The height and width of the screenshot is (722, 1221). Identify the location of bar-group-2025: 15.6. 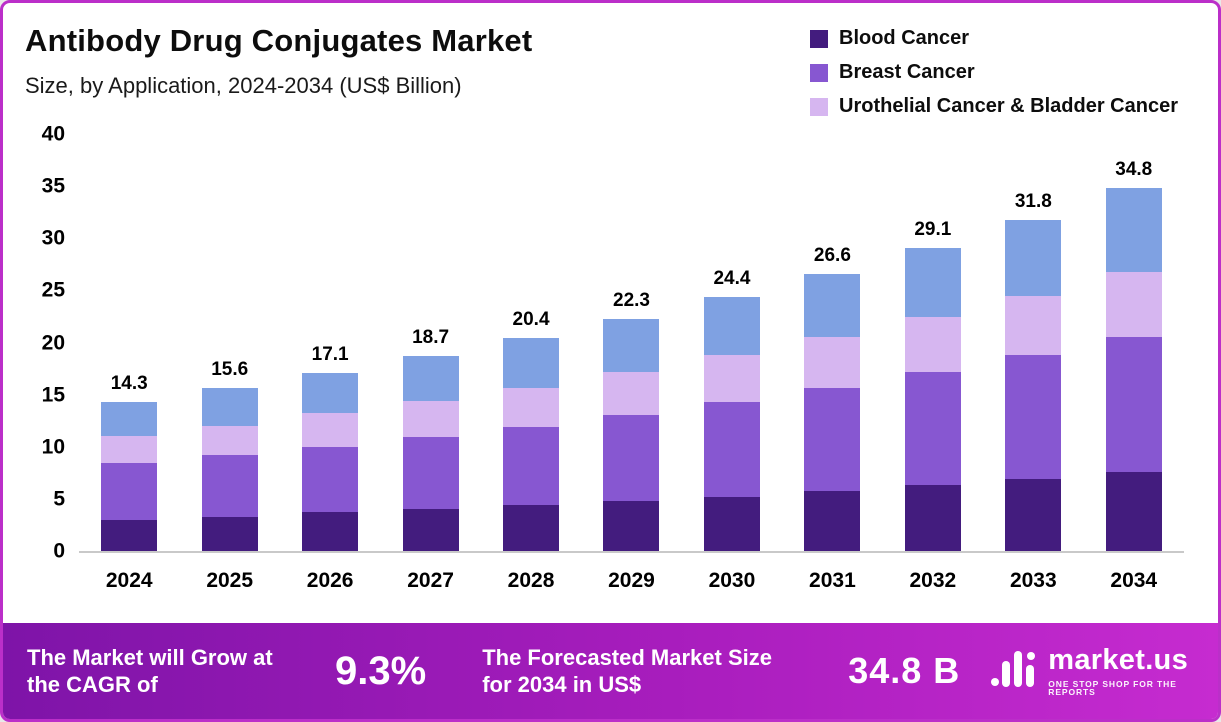
(229, 342).